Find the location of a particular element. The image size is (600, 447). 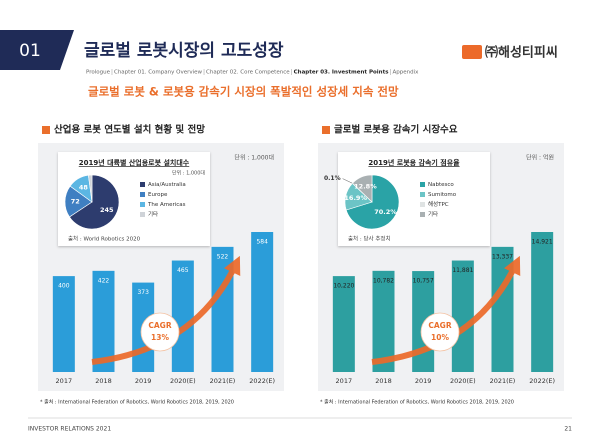

bar-value-label: 10,782 is located at coordinates (383, 280).